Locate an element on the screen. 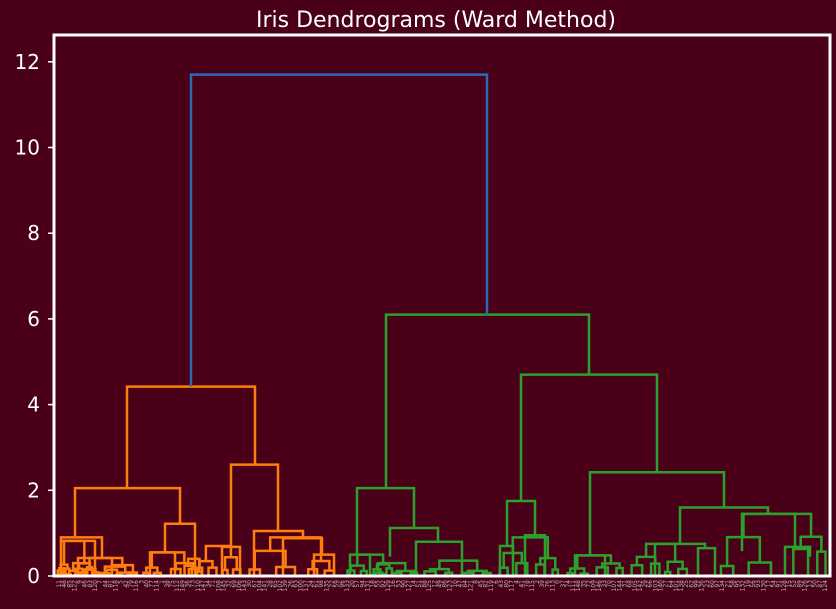  x-leaf-label: 29 is located at coordinates (645, 584).